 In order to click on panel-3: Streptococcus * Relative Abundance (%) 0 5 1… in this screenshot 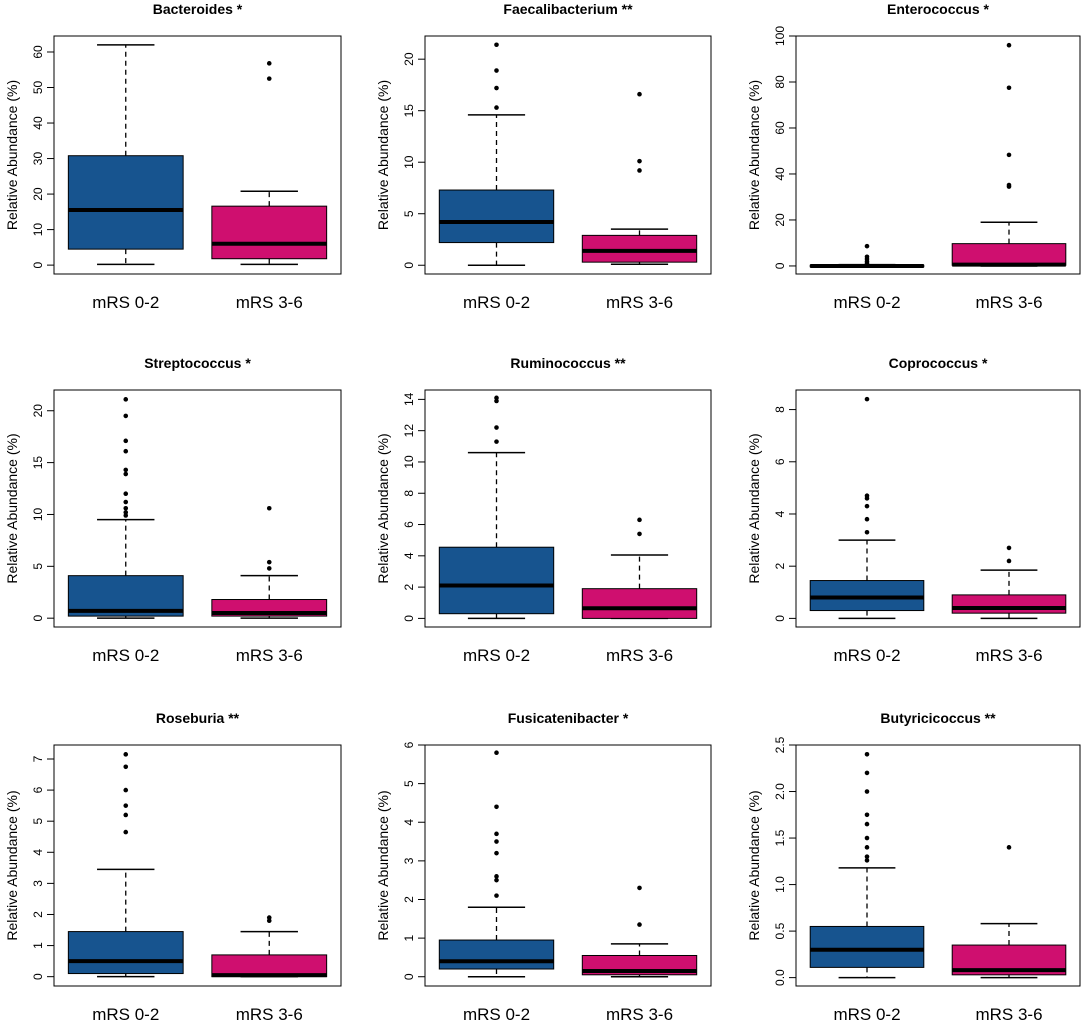, I will do `click(173, 510)`.